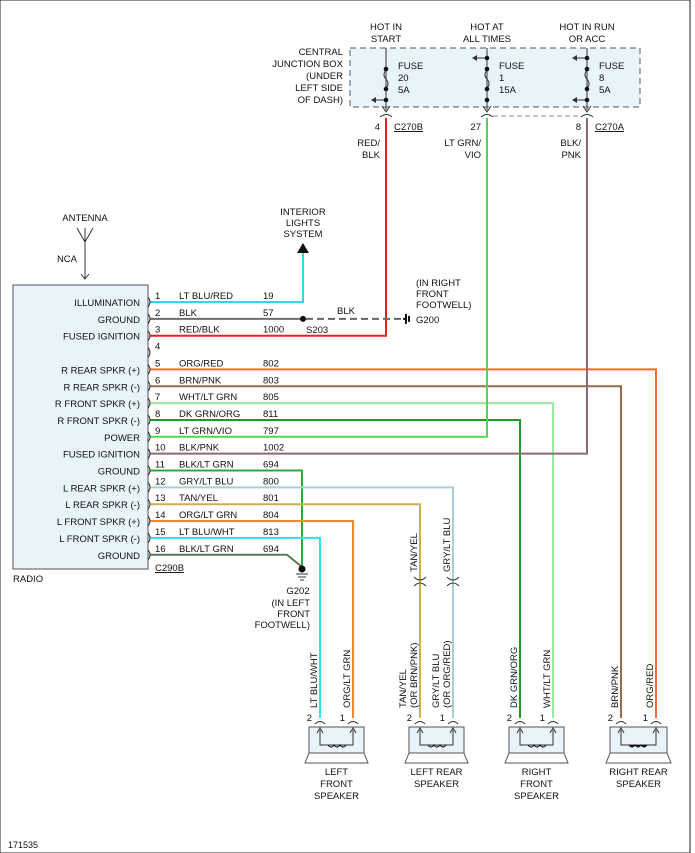 The height and width of the screenshot is (853, 695). Describe the element at coordinates (160, 498) in the screenshot. I see `pin-number: 13` at that location.